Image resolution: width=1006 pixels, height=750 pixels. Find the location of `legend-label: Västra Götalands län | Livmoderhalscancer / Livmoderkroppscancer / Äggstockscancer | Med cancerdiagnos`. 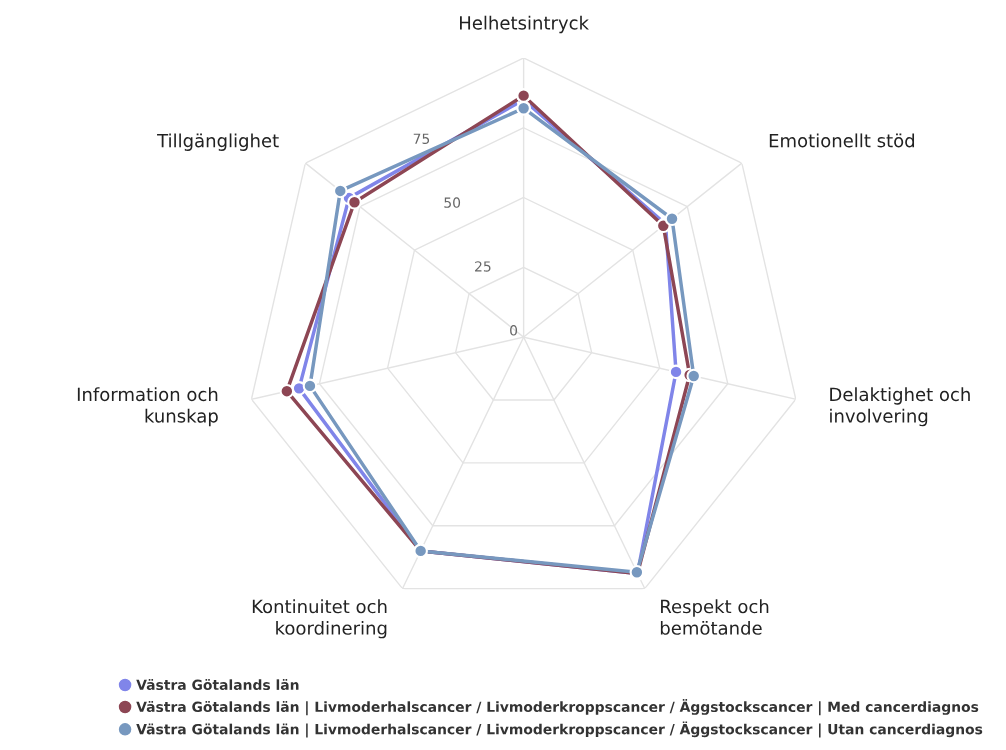

legend-label: Västra Götalands län | Livmoderhalscancer / Livmoderkroppscancer / Äggstockscancer | Med cancerdiagnos is located at coordinates (557, 707).